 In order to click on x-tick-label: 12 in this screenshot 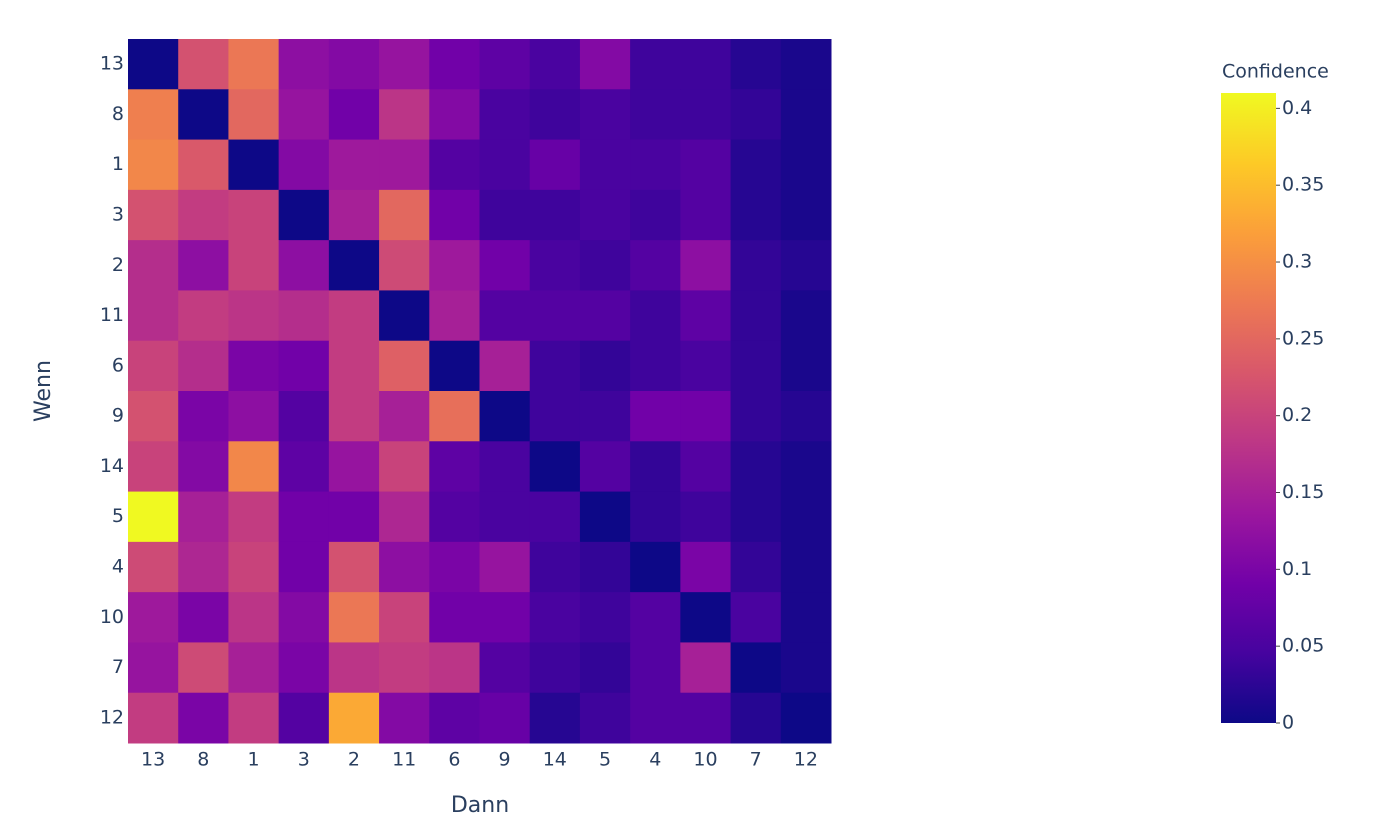, I will do `click(806, 760)`.